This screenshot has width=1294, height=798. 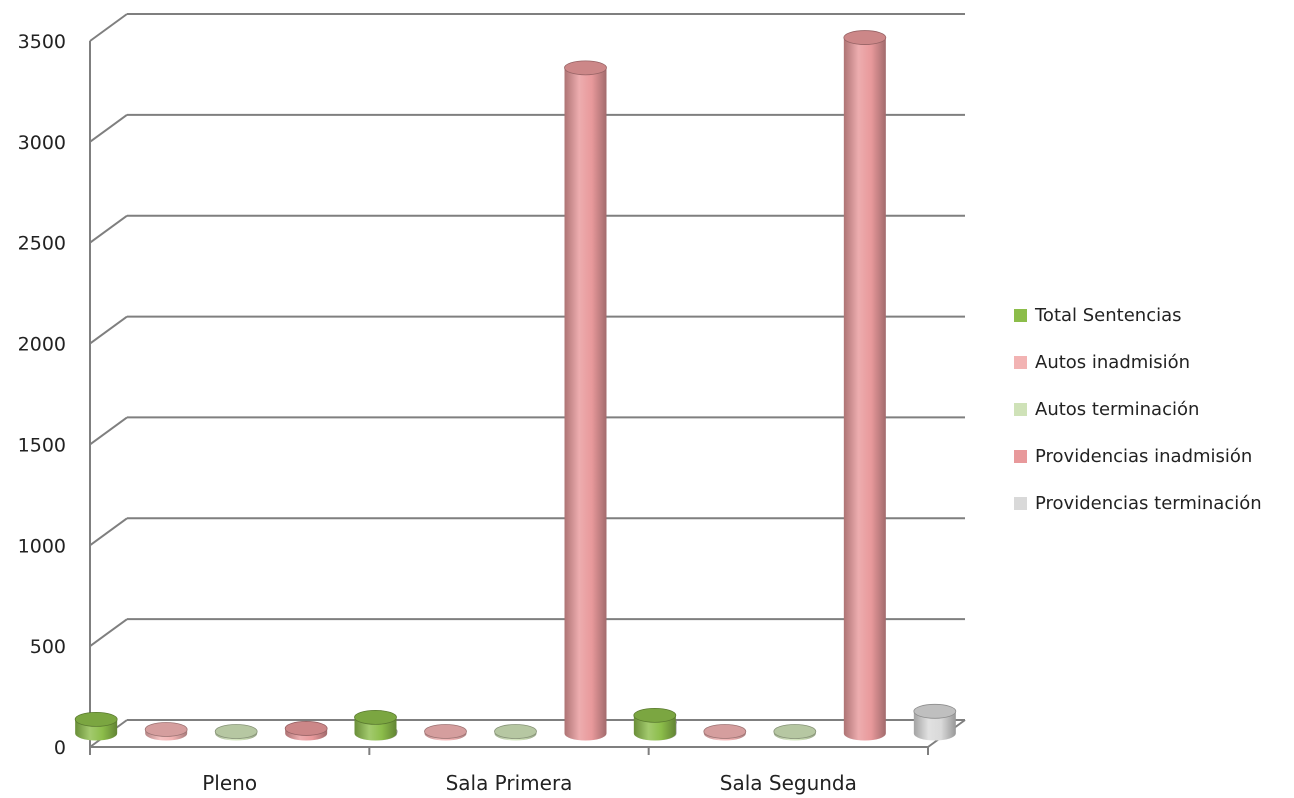 What do you see at coordinates (229, 783) in the screenshot?
I see `x-tick-label: Pleno` at bounding box center [229, 783].